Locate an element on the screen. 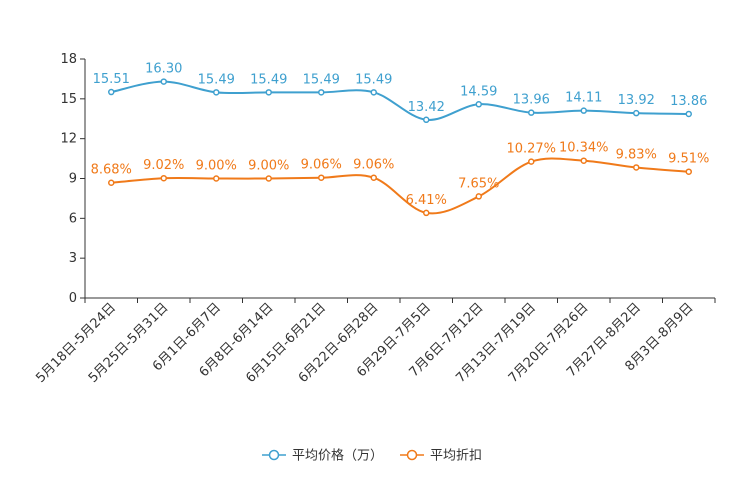  legend-label: 平均折扣 is located at coordinates (456, 456).